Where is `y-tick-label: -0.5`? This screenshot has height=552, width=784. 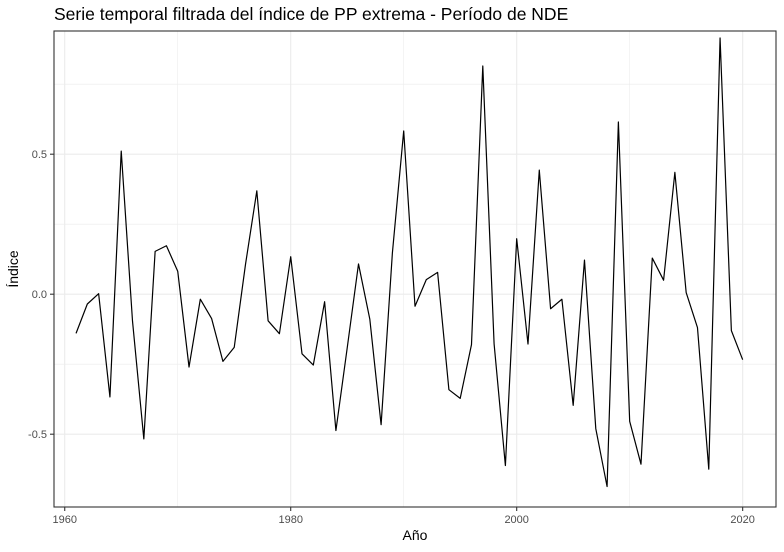 y-tick-label: -0.5 is located at coordinates (37, 435).